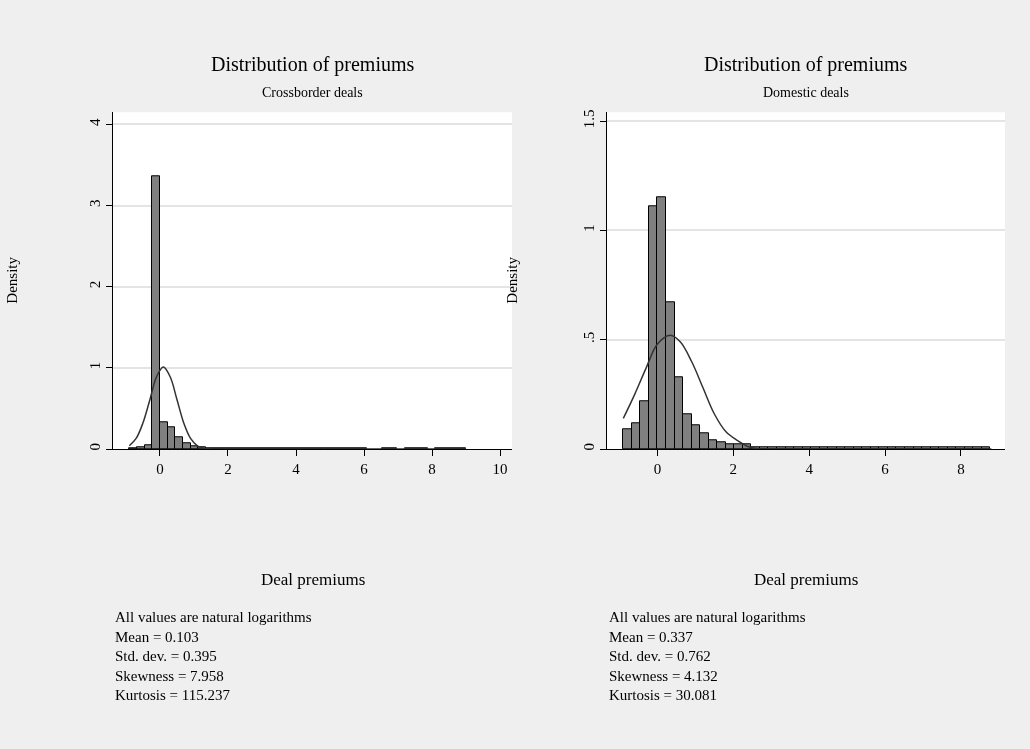 Image resolution: width=1030 pixels, height=749 pixels. What do you see at coordinates (173, 695) in the screenshot?
I see `text: Kurtosis = 115.237` at bounding box center [173, 695].